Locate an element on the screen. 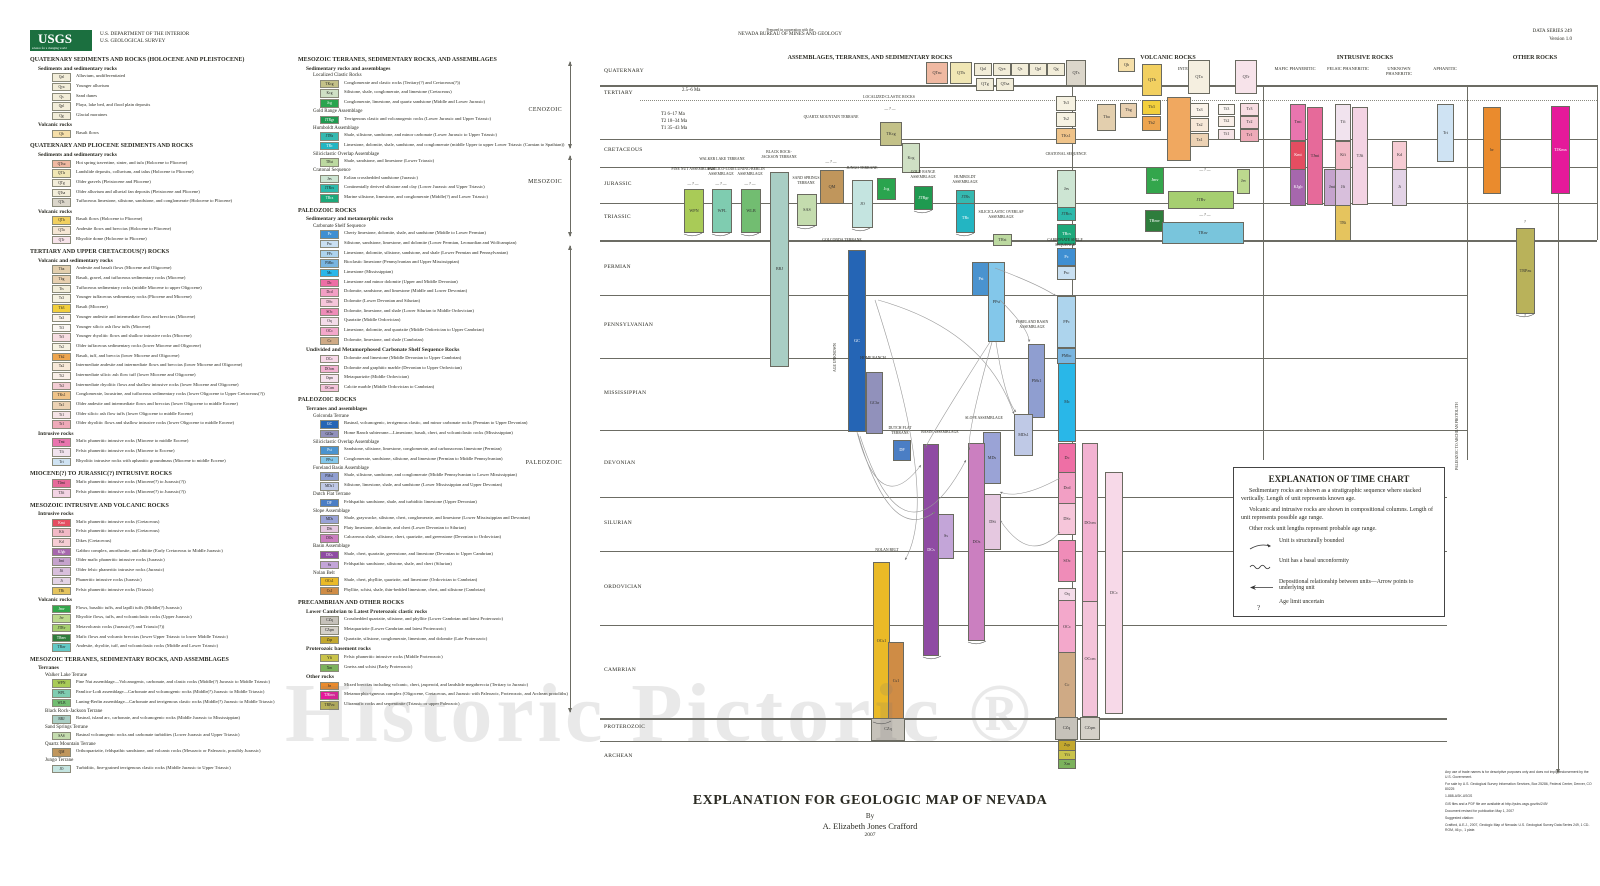 The width and height of the screenshot is (1600, 886). column-subheader: MAFIC PHANERITIC is located at coordinates (1295, 68).